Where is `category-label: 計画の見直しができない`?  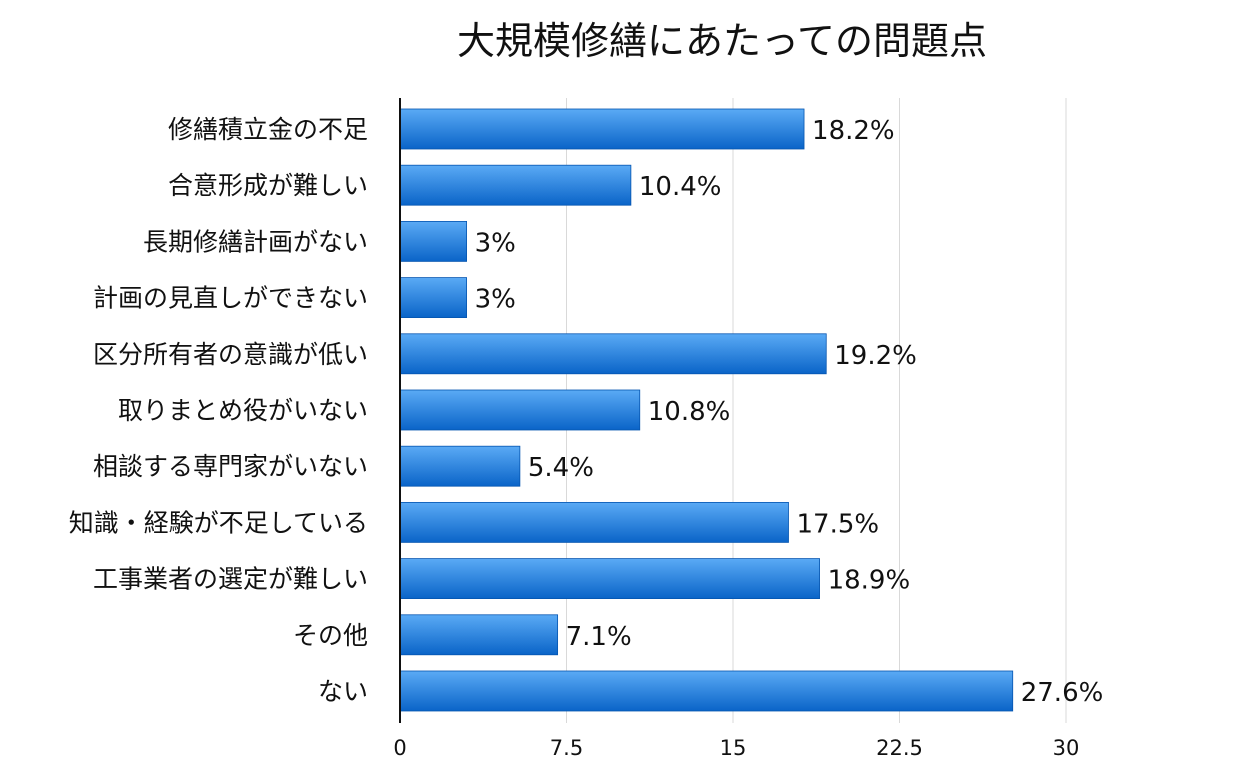
category-label: 計画の見直しができない is located at coordinates (230, 298).